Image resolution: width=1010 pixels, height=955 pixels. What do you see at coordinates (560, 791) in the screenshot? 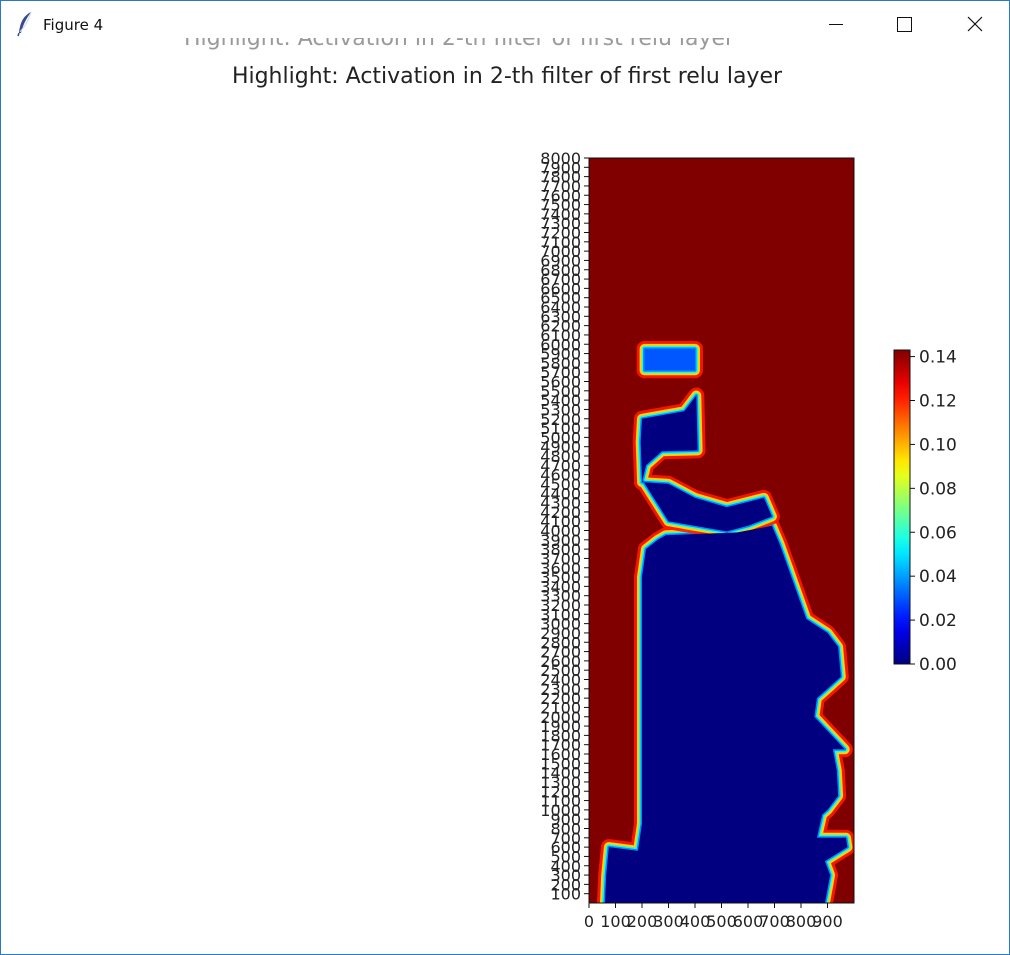
I see `y-tick-label-1200: 1200` at bounding box center [560, 791].